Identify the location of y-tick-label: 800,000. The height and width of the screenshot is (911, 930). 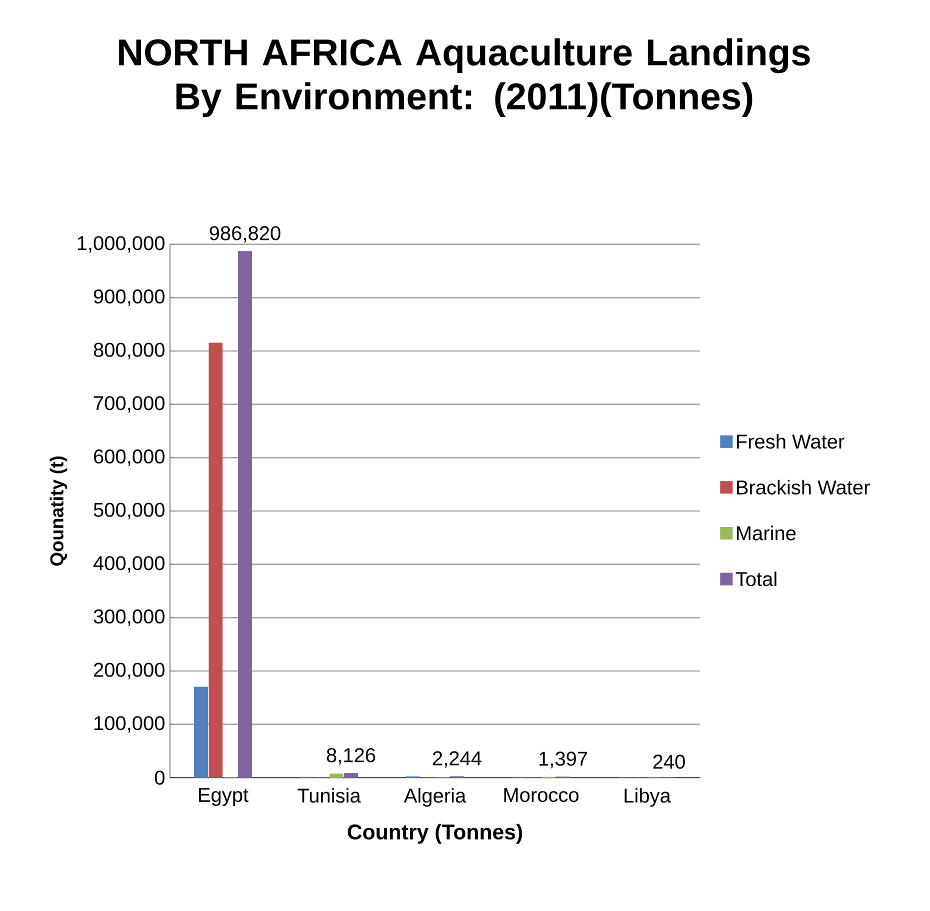
(129, 351).